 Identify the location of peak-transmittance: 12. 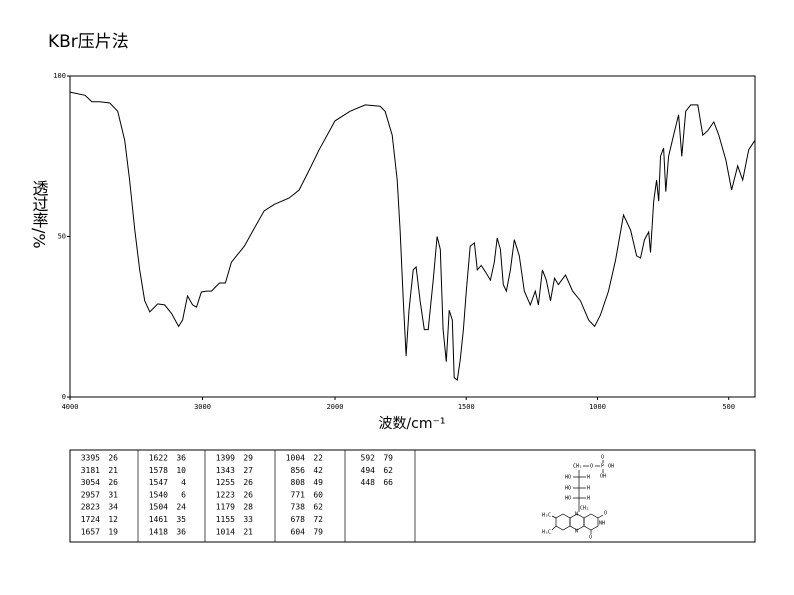
(113, 519).